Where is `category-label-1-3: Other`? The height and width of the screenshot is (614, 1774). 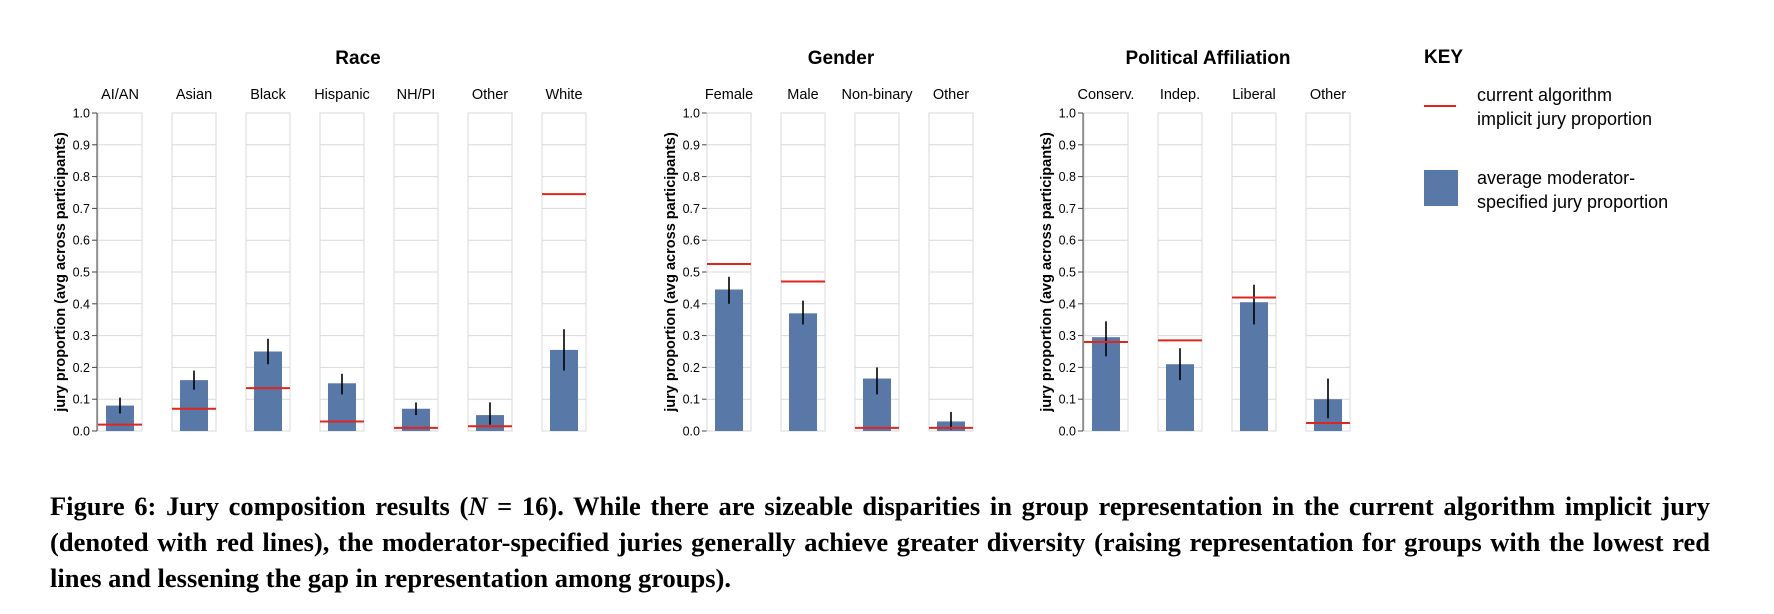 category-label-1-3: Other is located at coordinates (951, 95).